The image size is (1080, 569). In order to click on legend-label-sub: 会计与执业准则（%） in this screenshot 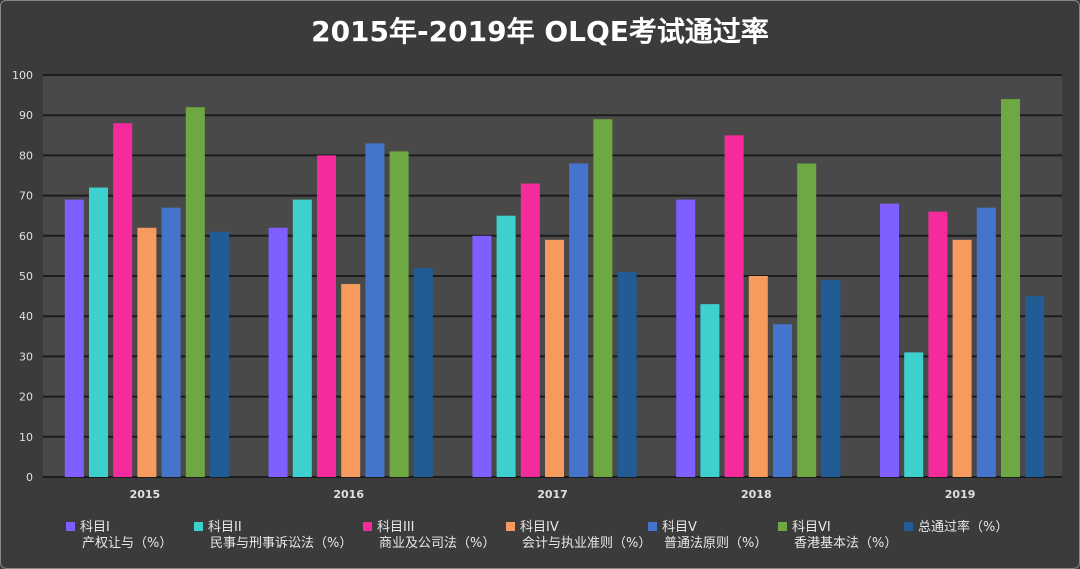, I will do `click(587, 543)`.